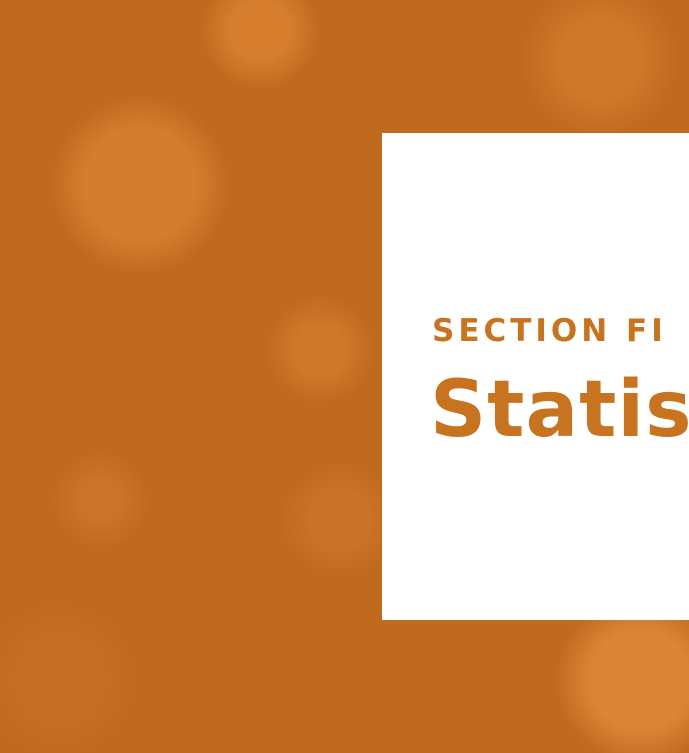  Describe the element at coordinates (559, 410) in the screenshot. I see `section-title: Statist` at that location.